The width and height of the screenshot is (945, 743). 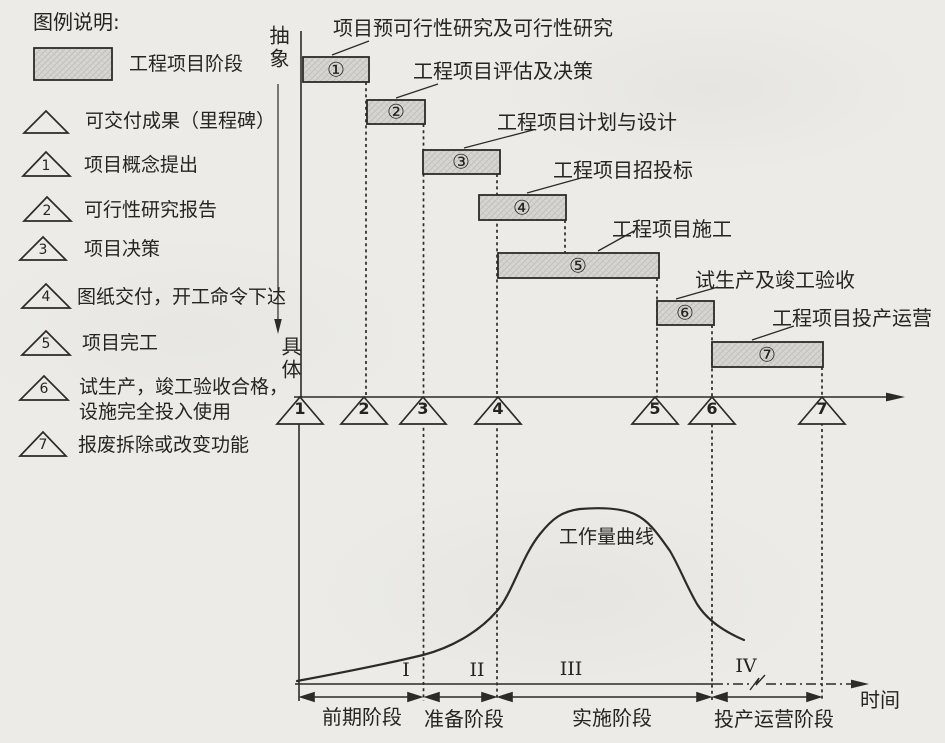 What do you see at coordinates (415, 697) in the screenshot?
I see `span1-right-arrow` at bounding box center [415, 697].